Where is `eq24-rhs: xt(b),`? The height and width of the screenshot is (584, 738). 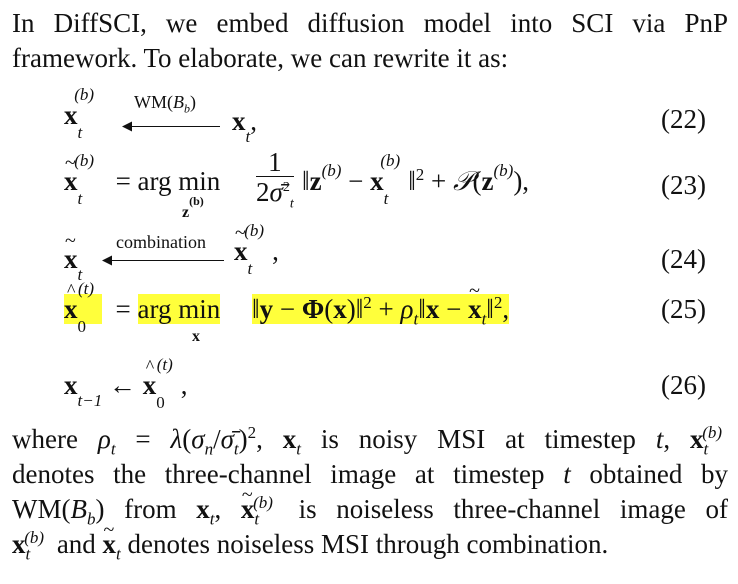 eq24-rhs: xt(b), is located at coordinates (256, 249).